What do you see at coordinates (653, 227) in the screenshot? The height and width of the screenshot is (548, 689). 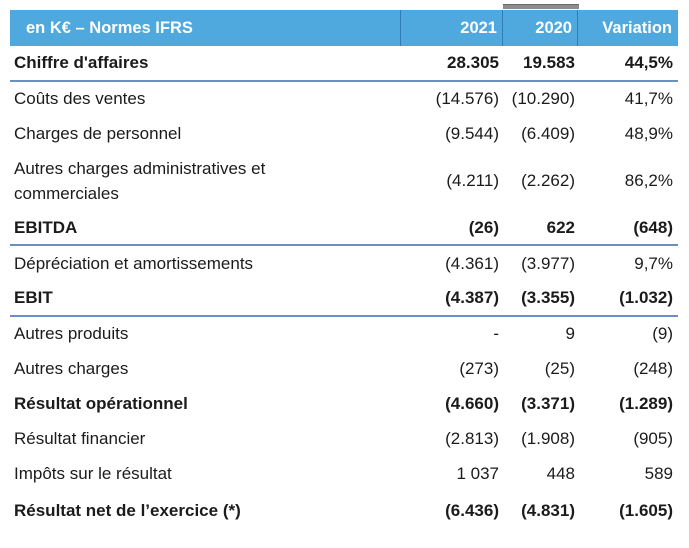 I see `cell-variation: (648)` at bounding box center [653, 227].